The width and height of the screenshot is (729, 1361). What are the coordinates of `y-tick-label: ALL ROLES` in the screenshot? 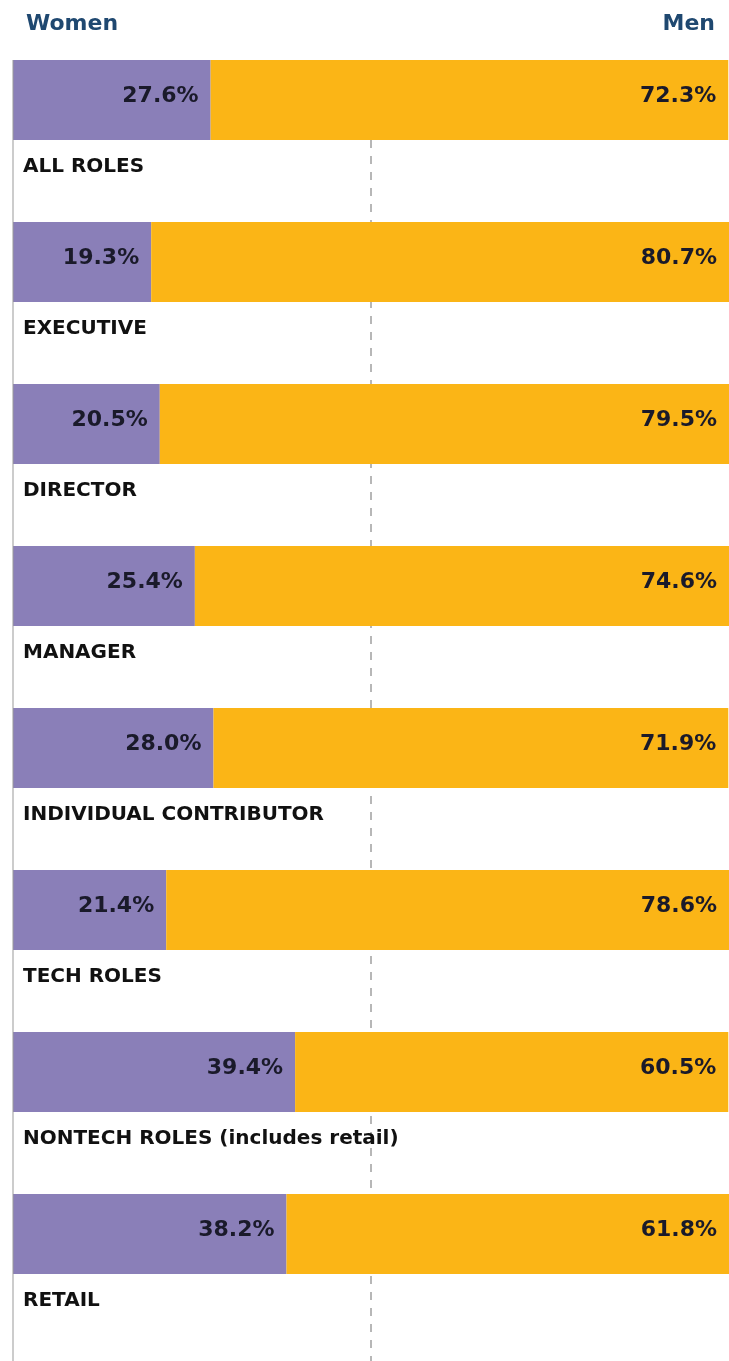 It's located at (84, 165).